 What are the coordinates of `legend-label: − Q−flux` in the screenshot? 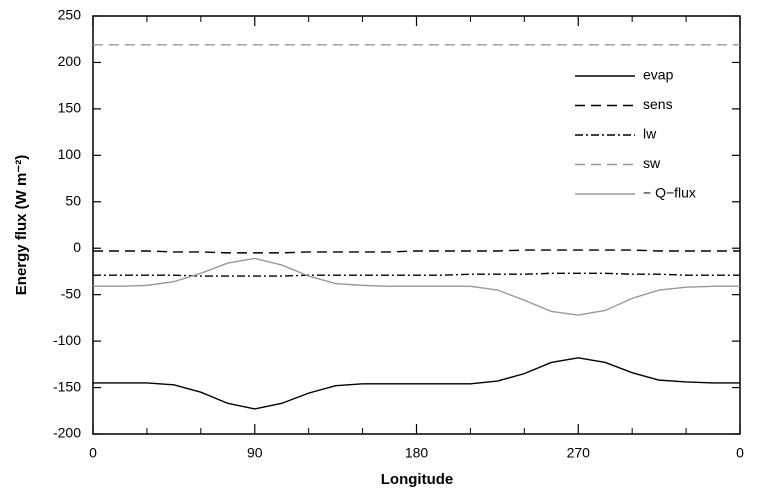 It's located at (669, 193).